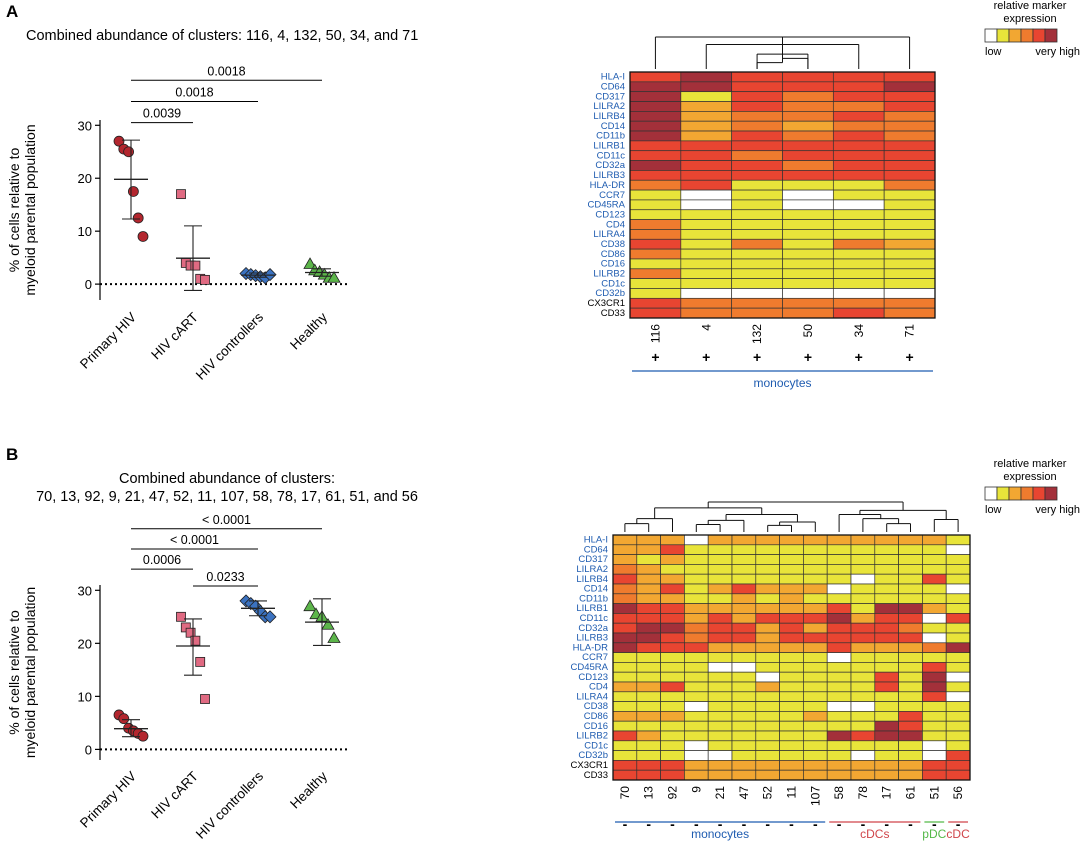  Describe the element at coordinates (310, 263) in the screenshot. I see `scatter-a-point-healthy` at that location.